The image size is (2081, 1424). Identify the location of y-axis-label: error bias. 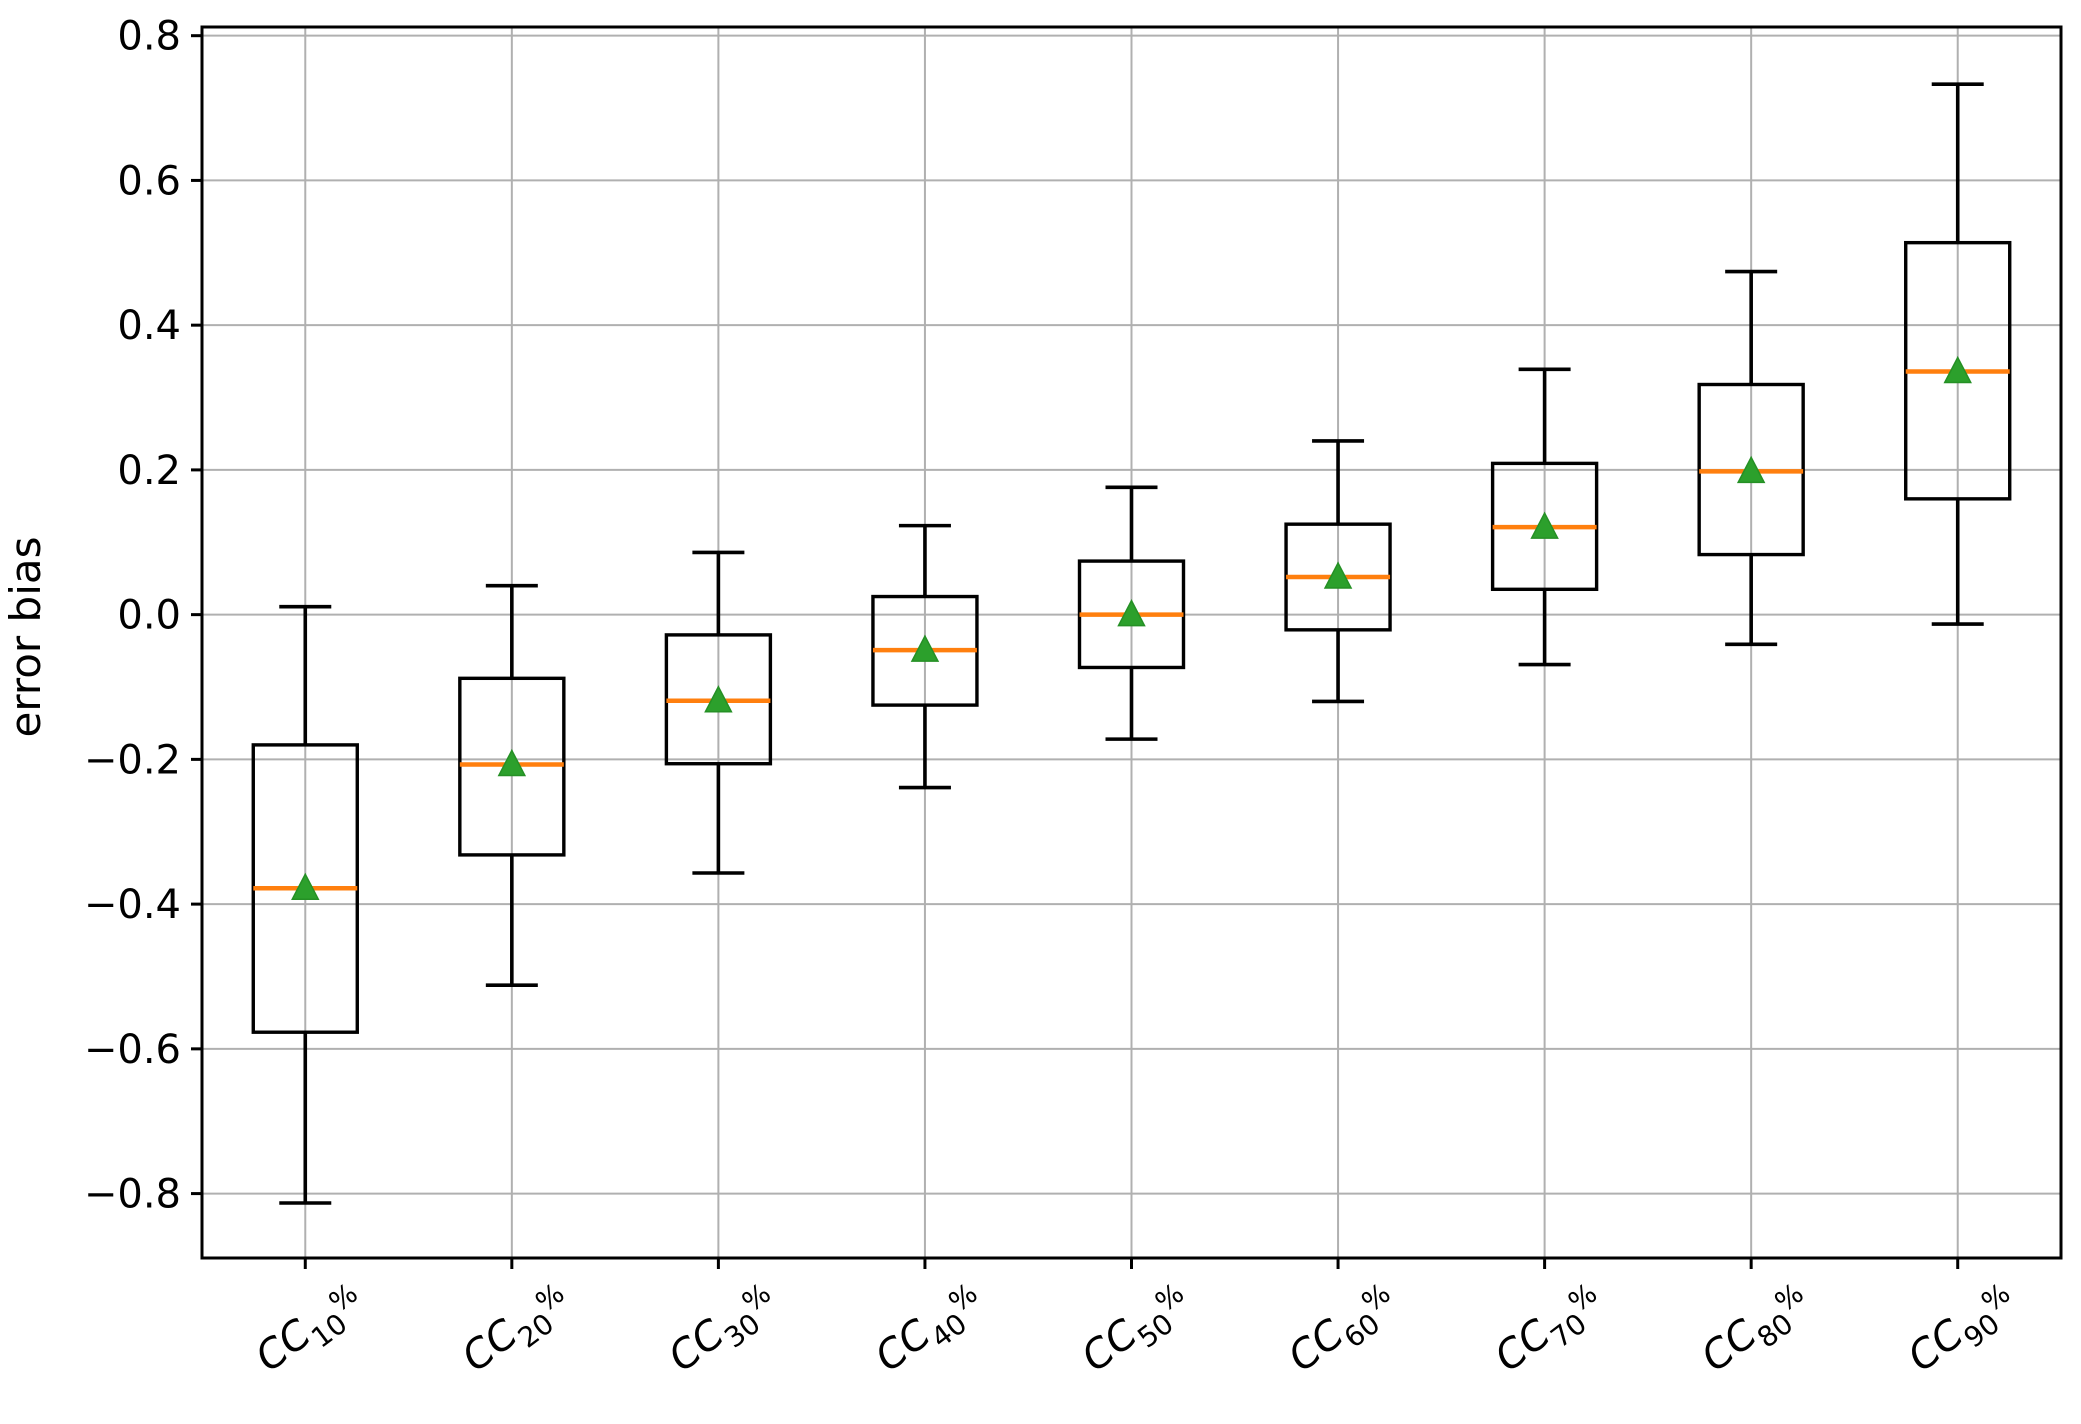
(25, 637).